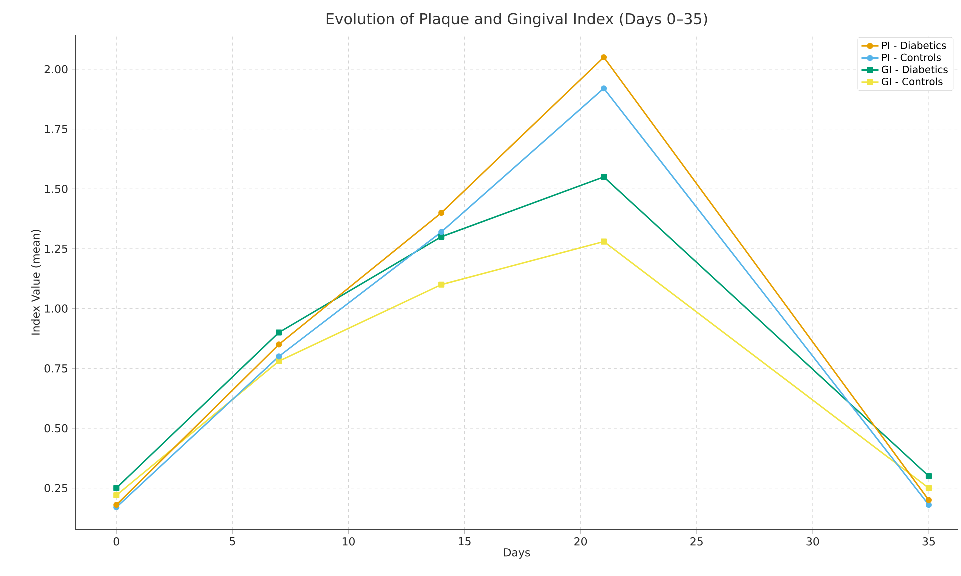 This screenshot has width=961, height=576. What do you see at coordinates (914, 46) in the screenshot?
I see `legend-label: PI - Diabetics` at bounding box center [914, 46].